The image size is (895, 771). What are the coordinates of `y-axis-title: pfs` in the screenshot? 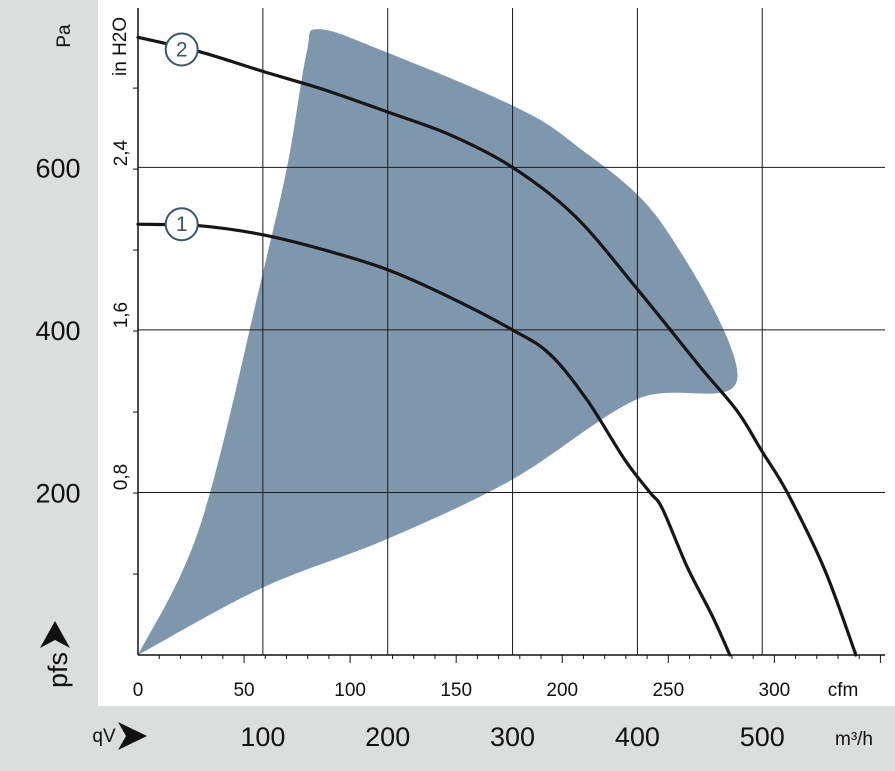 It's located at (56, 654).